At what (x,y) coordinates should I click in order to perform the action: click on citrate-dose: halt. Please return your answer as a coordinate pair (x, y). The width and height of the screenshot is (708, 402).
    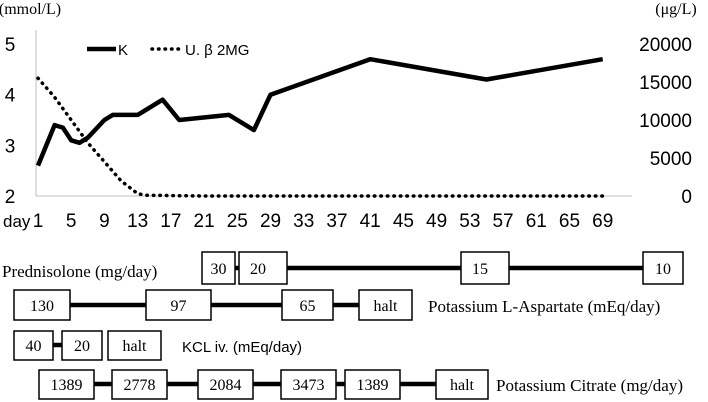
    Looking at the image, I should click on (462, 385).